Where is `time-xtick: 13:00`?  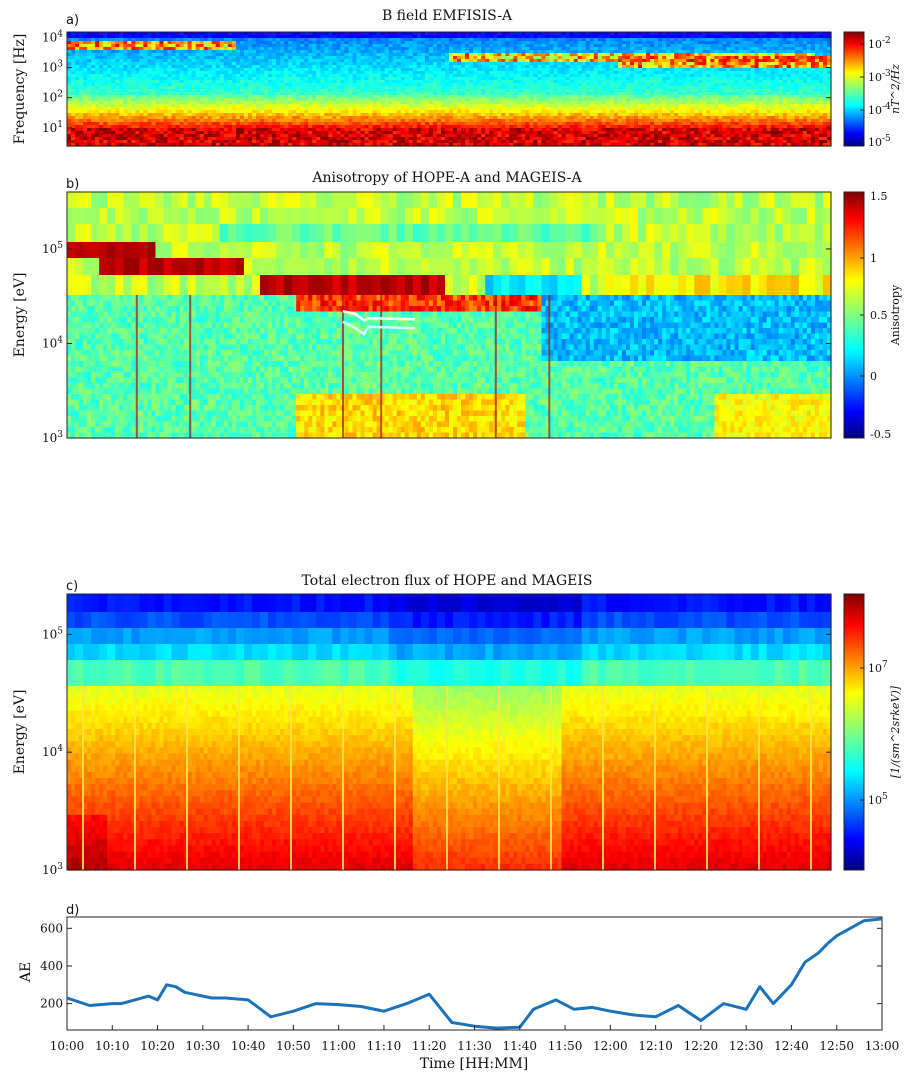
time-xtick: 13:00 is located at coordinates (882, 1046).